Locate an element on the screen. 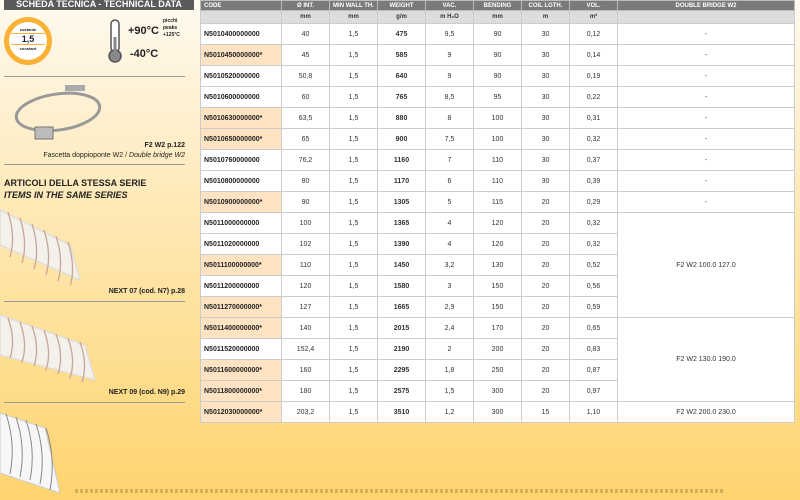  diameter-cell: 203,2 is located at coordinates (305, 412).